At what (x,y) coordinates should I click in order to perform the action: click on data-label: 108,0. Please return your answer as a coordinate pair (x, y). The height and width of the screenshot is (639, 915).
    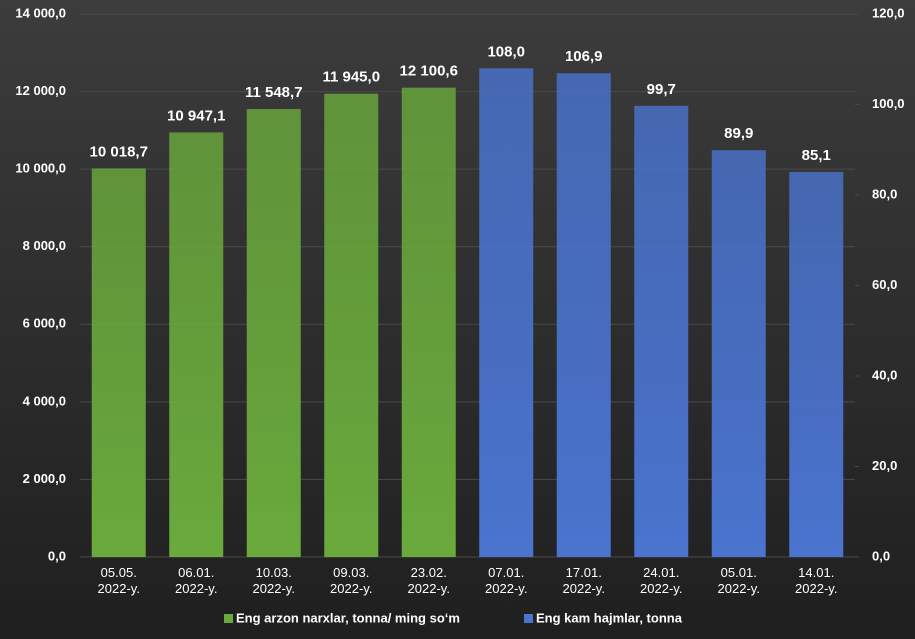
    Looking at the image, I should click on (506, 51).